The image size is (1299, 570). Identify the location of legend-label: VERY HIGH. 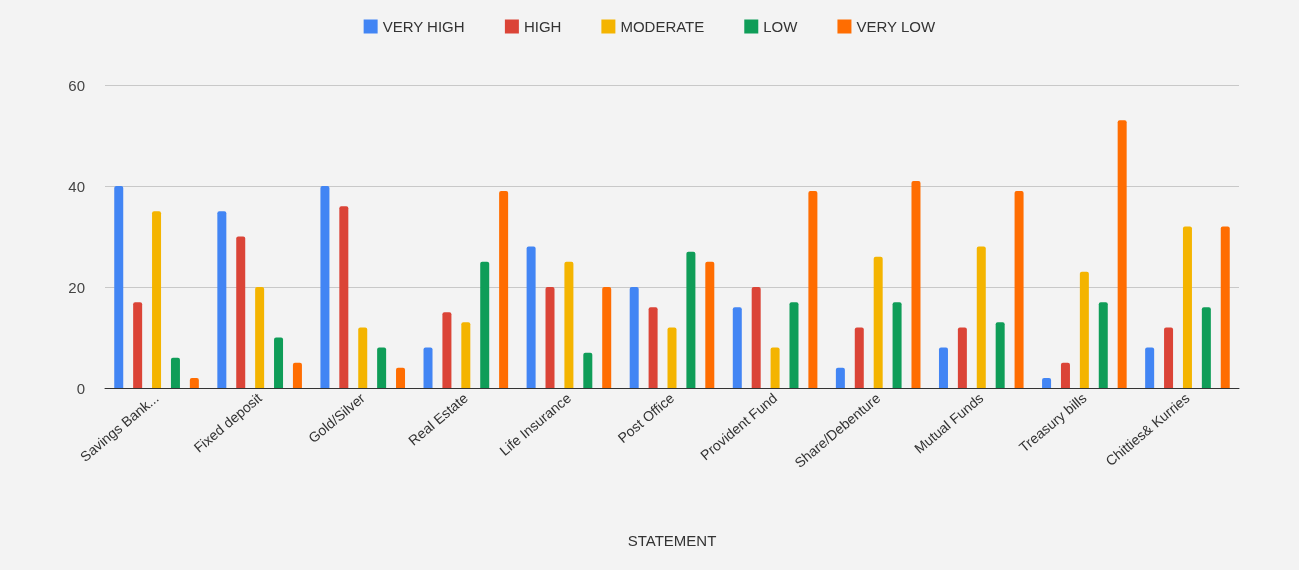
(423, 26).